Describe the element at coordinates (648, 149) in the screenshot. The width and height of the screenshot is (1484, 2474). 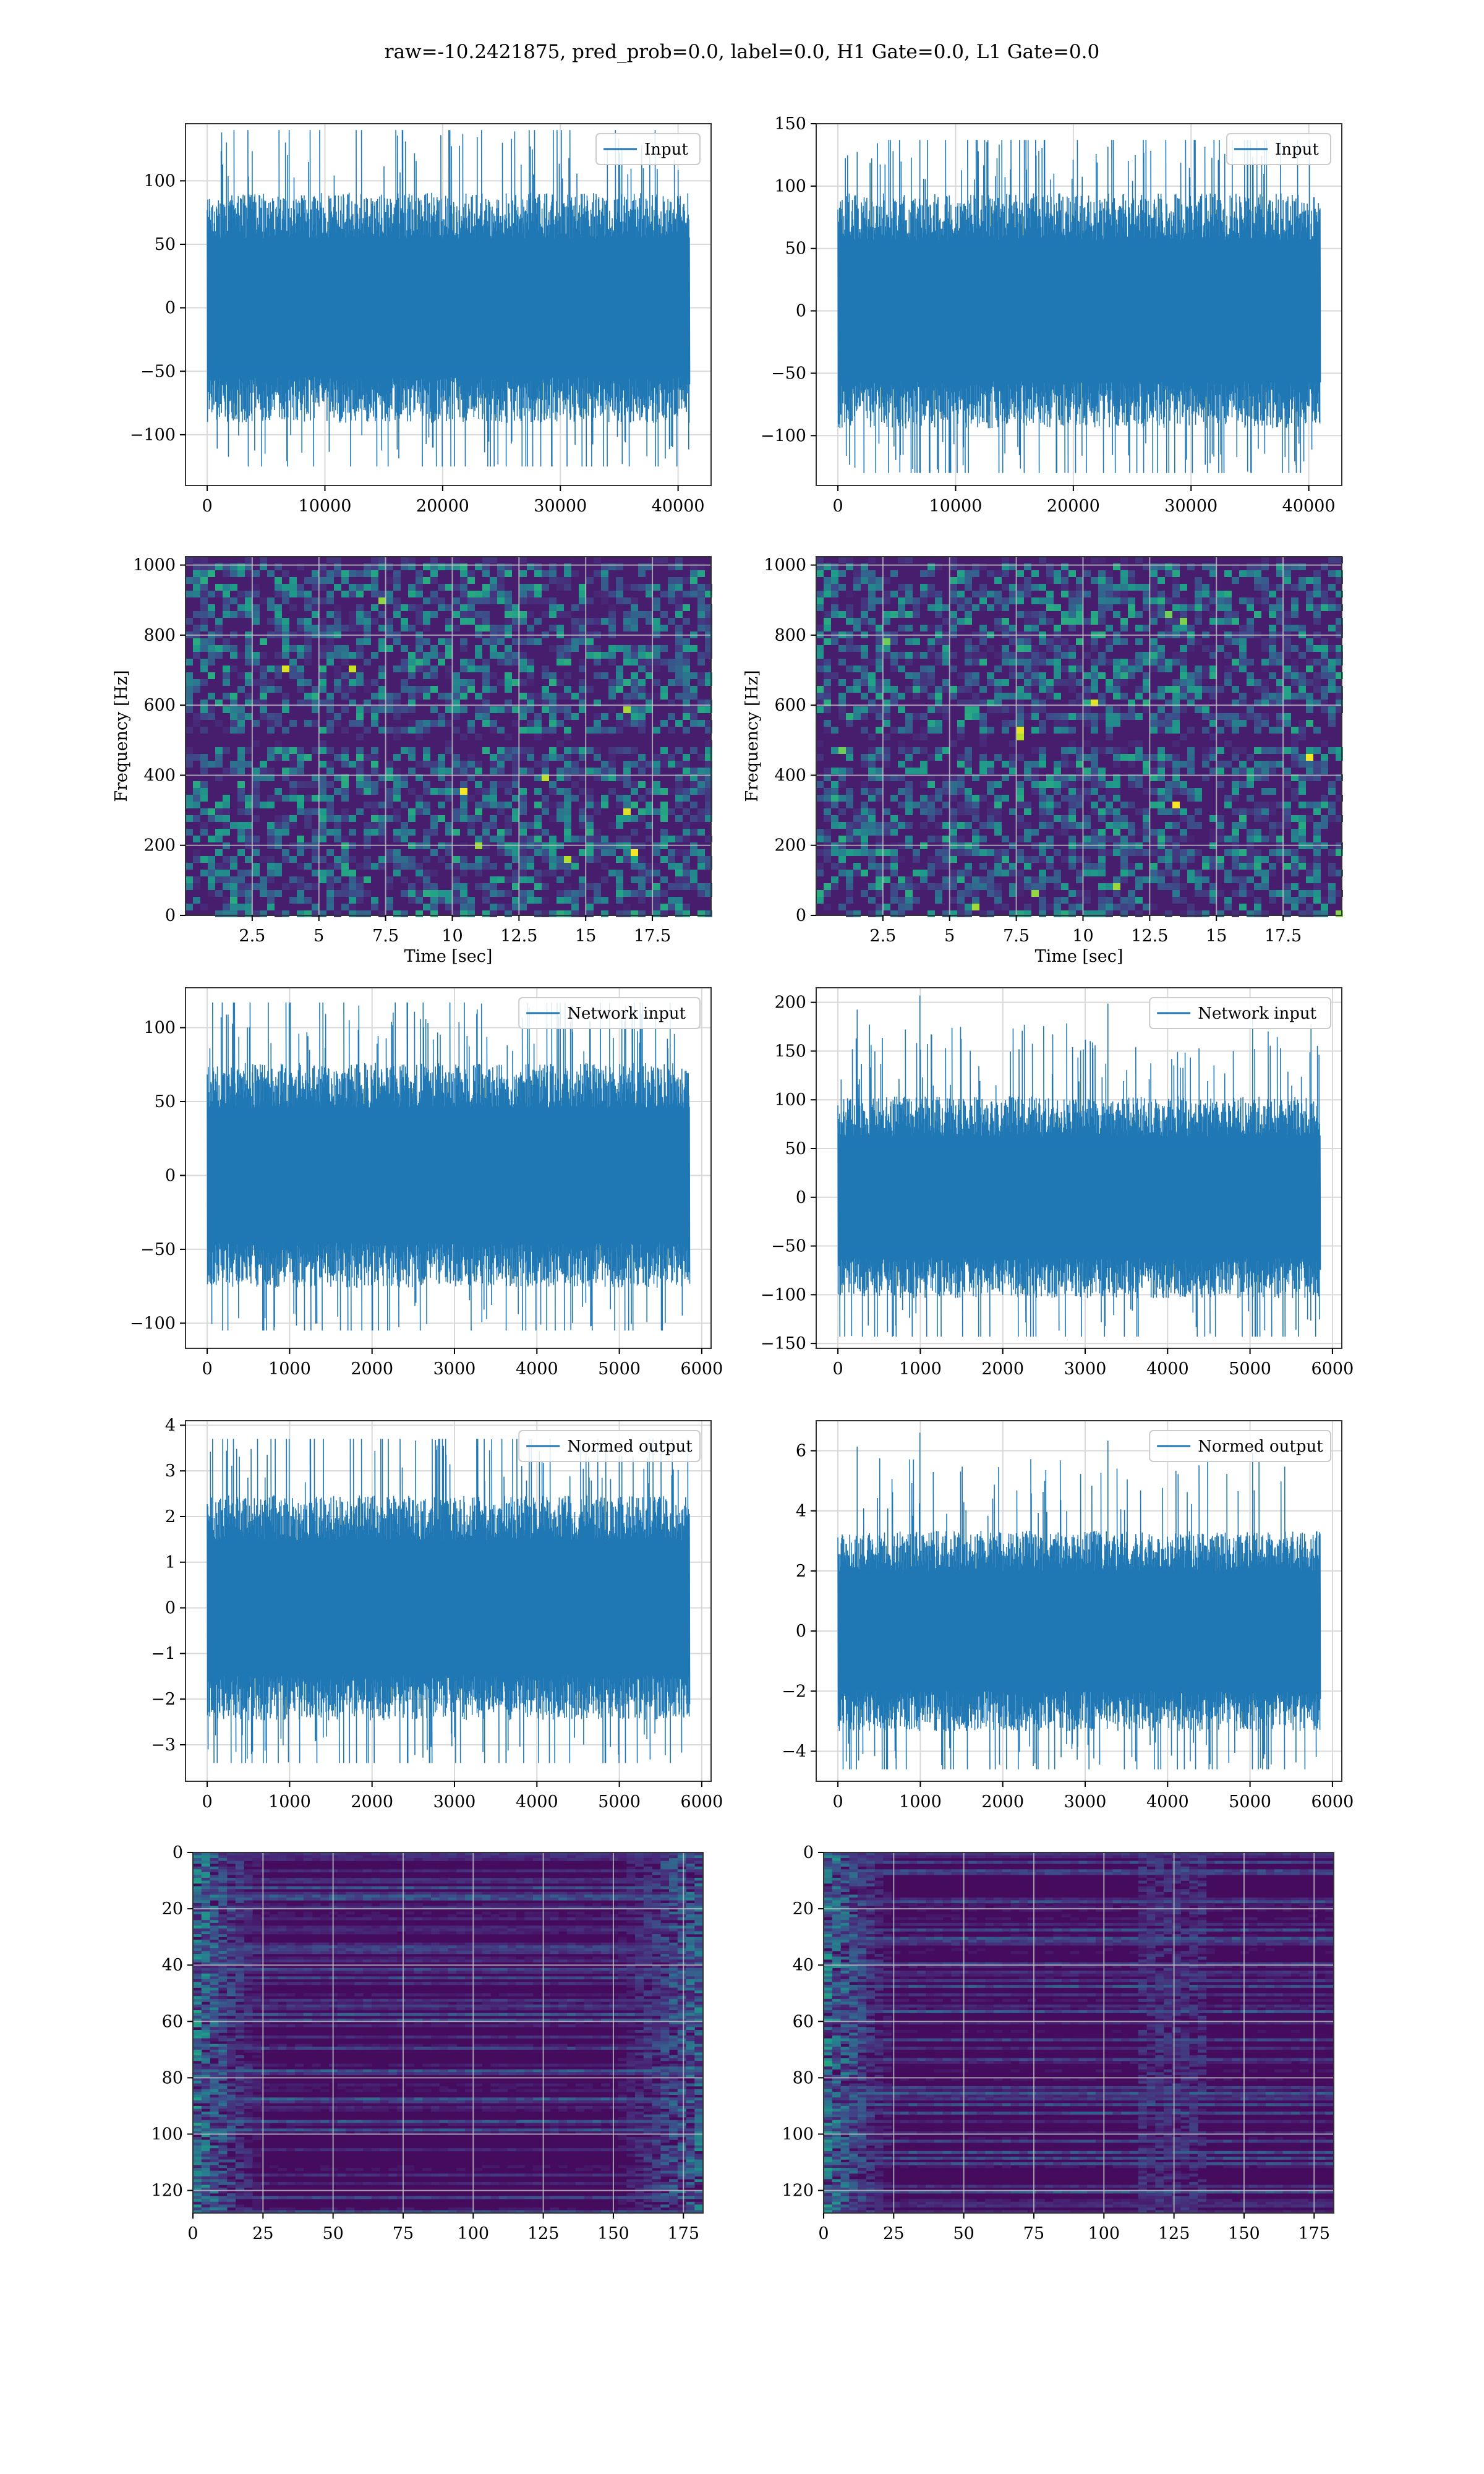
I see `legend: Input` at that location.